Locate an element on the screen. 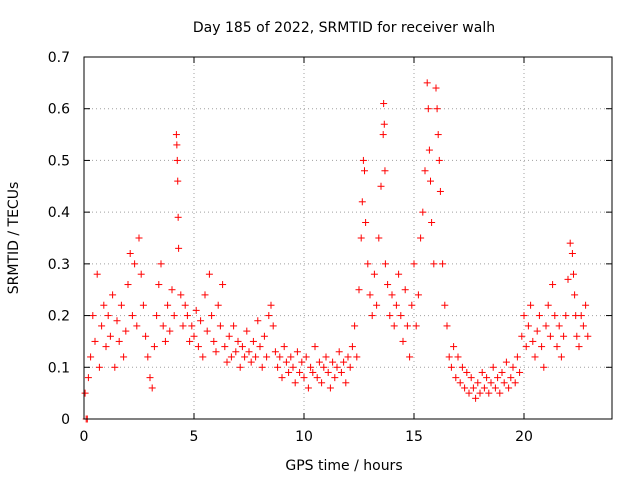  y-axis-label: SRMTID / TECUs is located at coordinates (14, 238).